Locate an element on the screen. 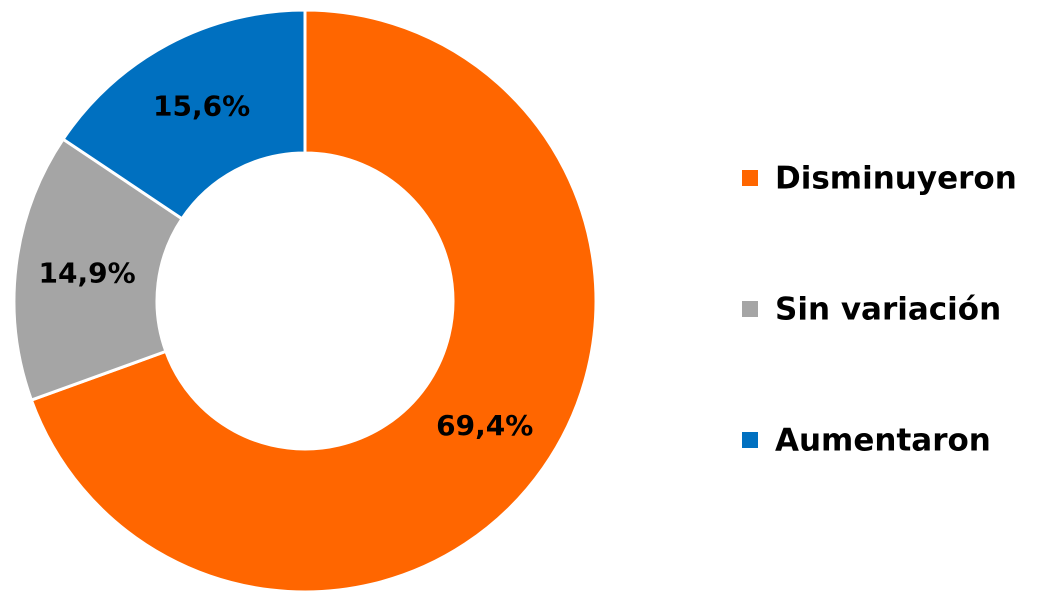 This screenshot has width=1064, height=591. legend-label: Sin variación is located at coordinates (888, 310).